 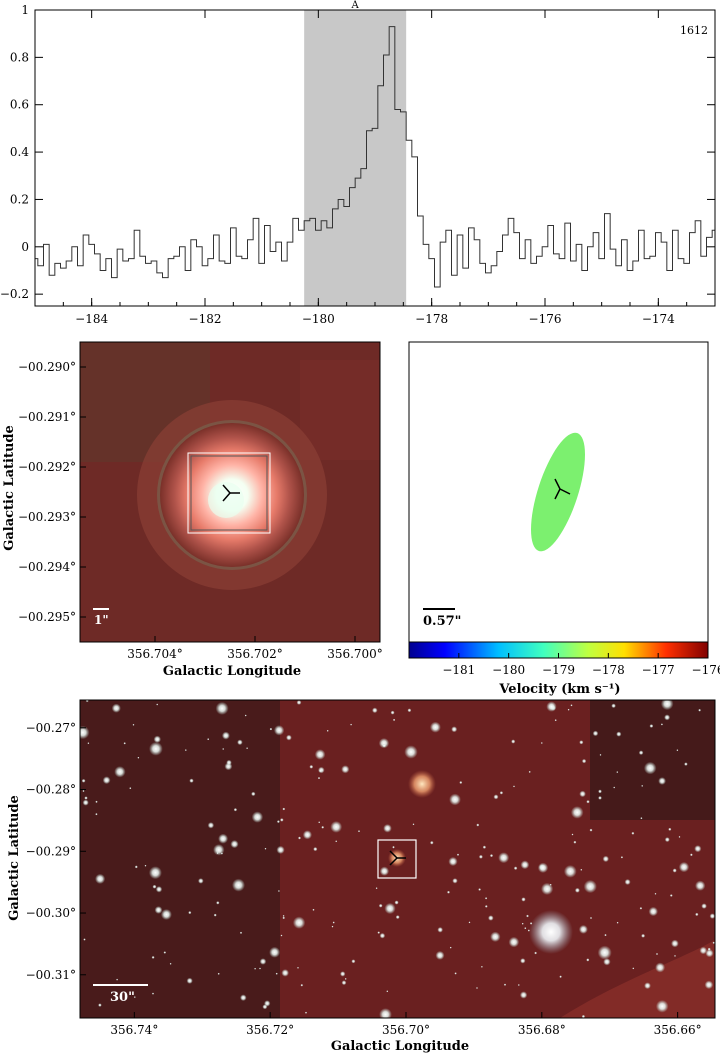 I want to click on y-tick-label: −00.30°, so click(x=51, y=913).